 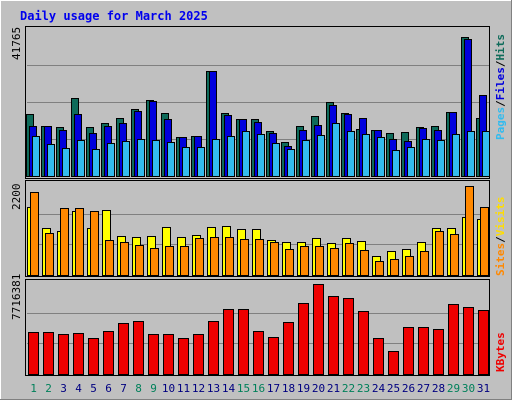 I want to click on x-label-day-18: 18, so click(x=288, y=388).